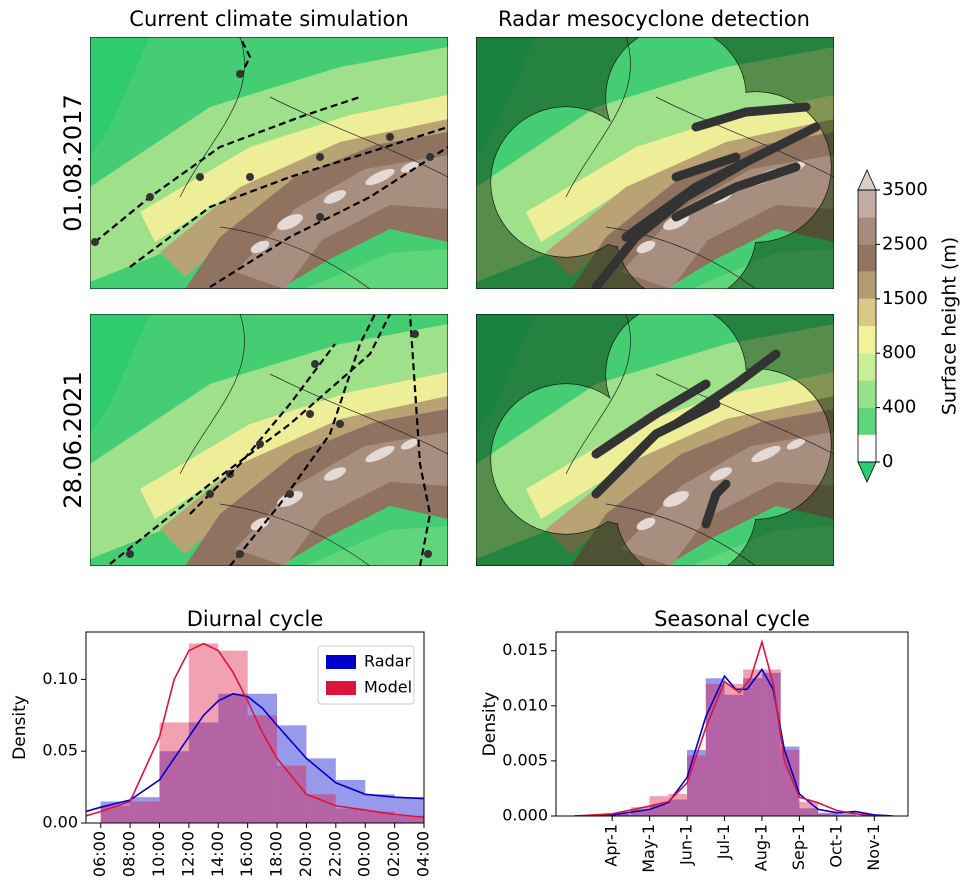 This screenshot has height=887, width=964. What do you see at coordinates (867, 180) in the screenshot?
I see `colorbar-extend` at bounding box center [867, 180].